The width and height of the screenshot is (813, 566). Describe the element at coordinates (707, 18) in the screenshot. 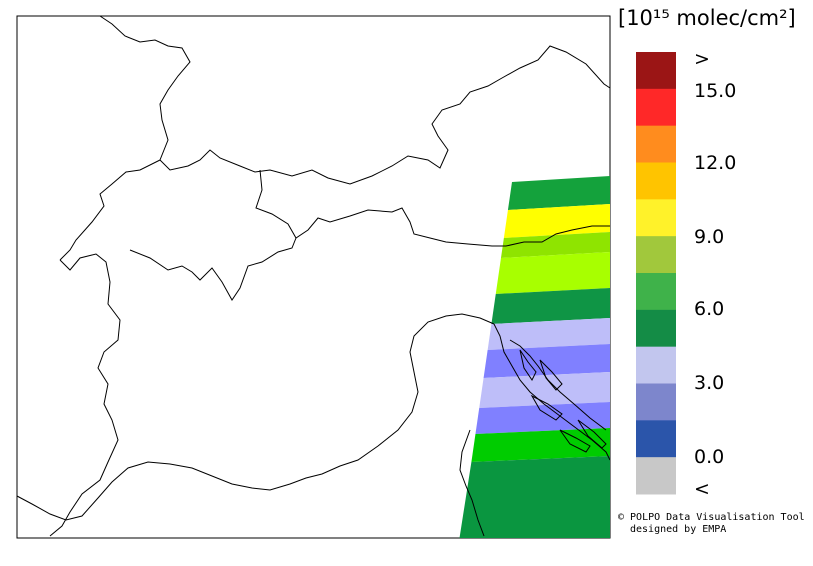

I see `legend-unit: [10¹⁵ molec/cm²]` at that location.